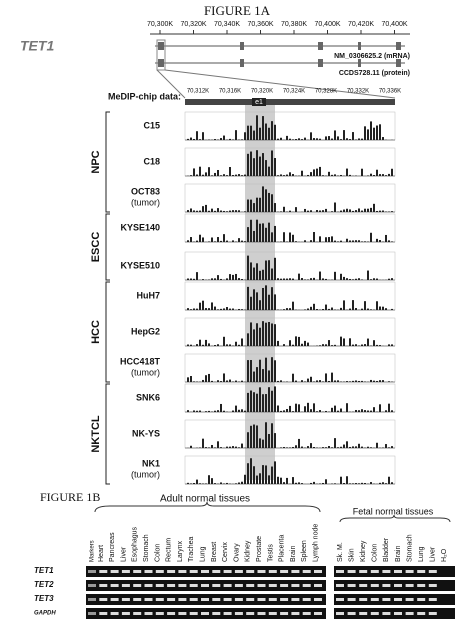 This screenshot has width=474, height=622. What do you see at coordinates (107, 162) in the screenshot?
I see `group-bracket` at bounding box center [107, 162].